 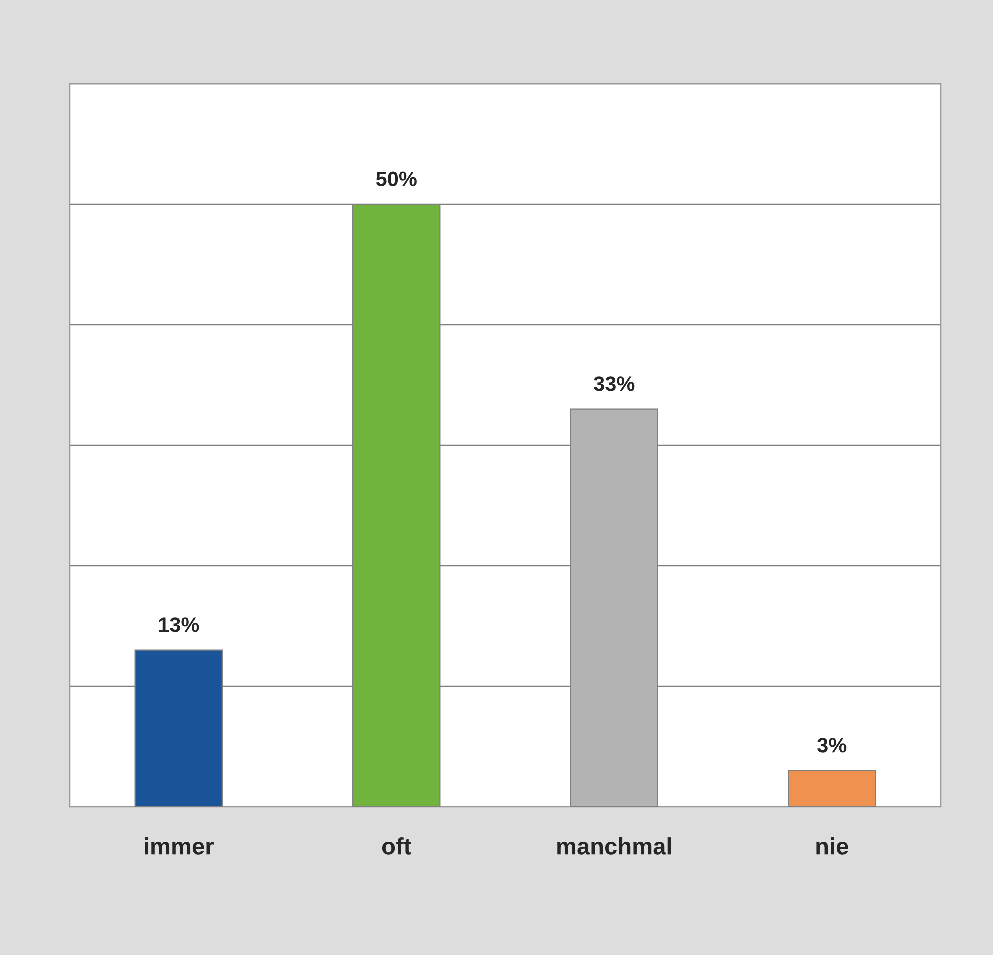 I want to click on data-label: 3%, so click(x=832, y=745).